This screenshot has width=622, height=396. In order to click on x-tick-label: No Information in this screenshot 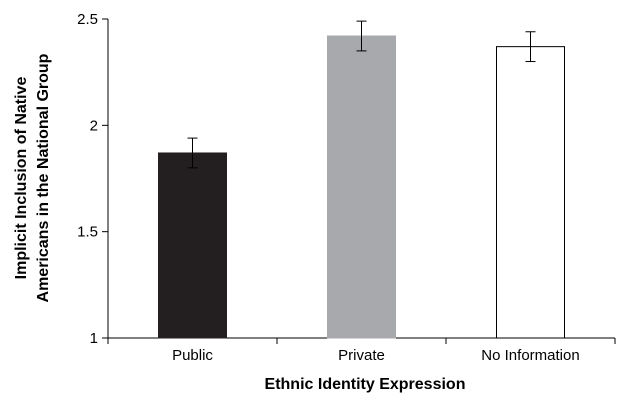, I will do `click(530, 355)`.